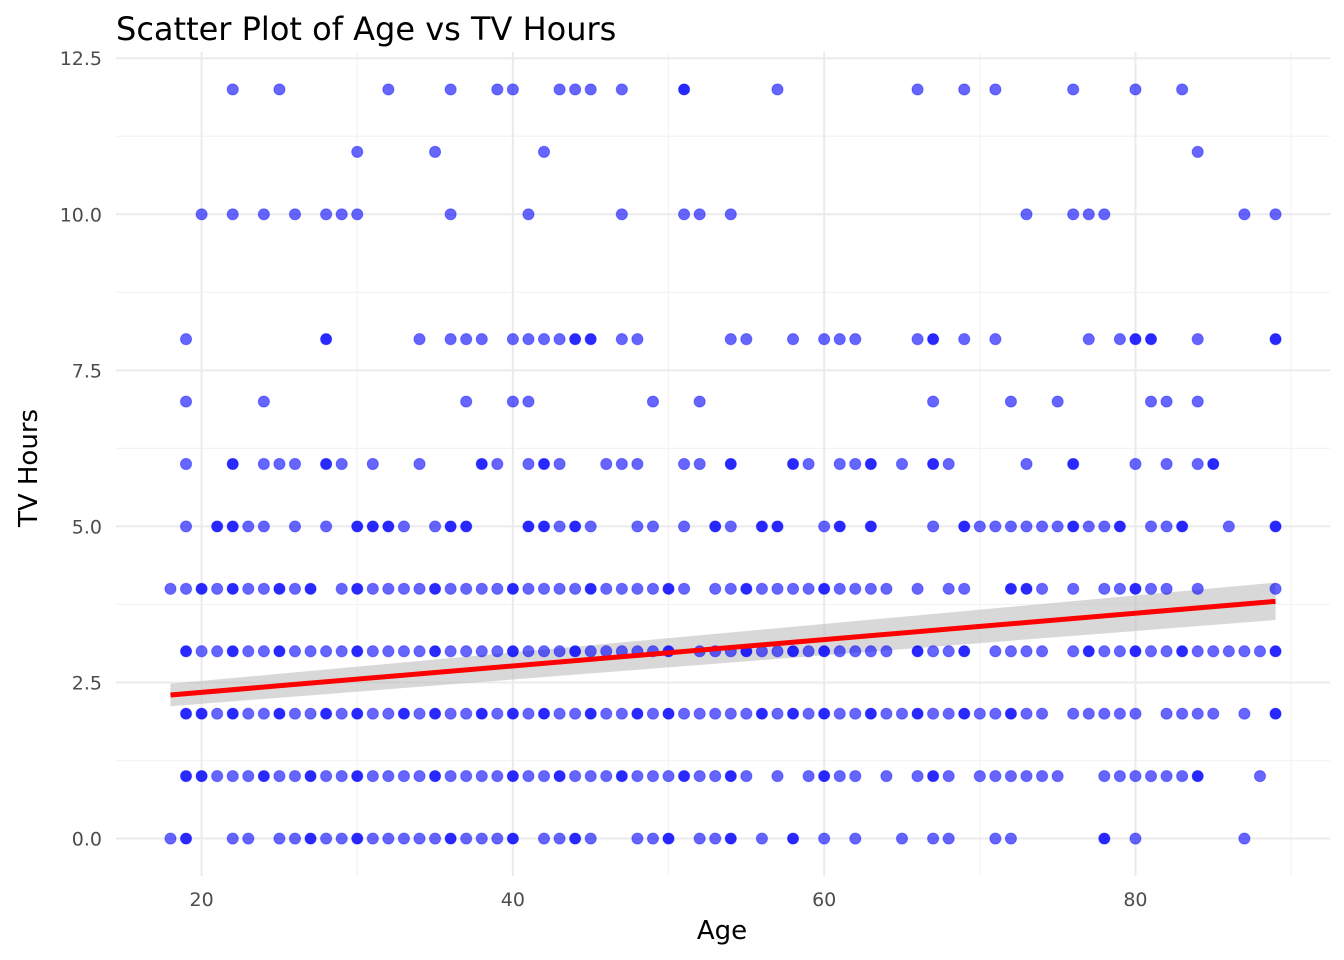 The width and height of the screenshot is (1344, 960). I want to click on chart-title: Scatter Plot of Age vs TV Hours, so click(366, 29).